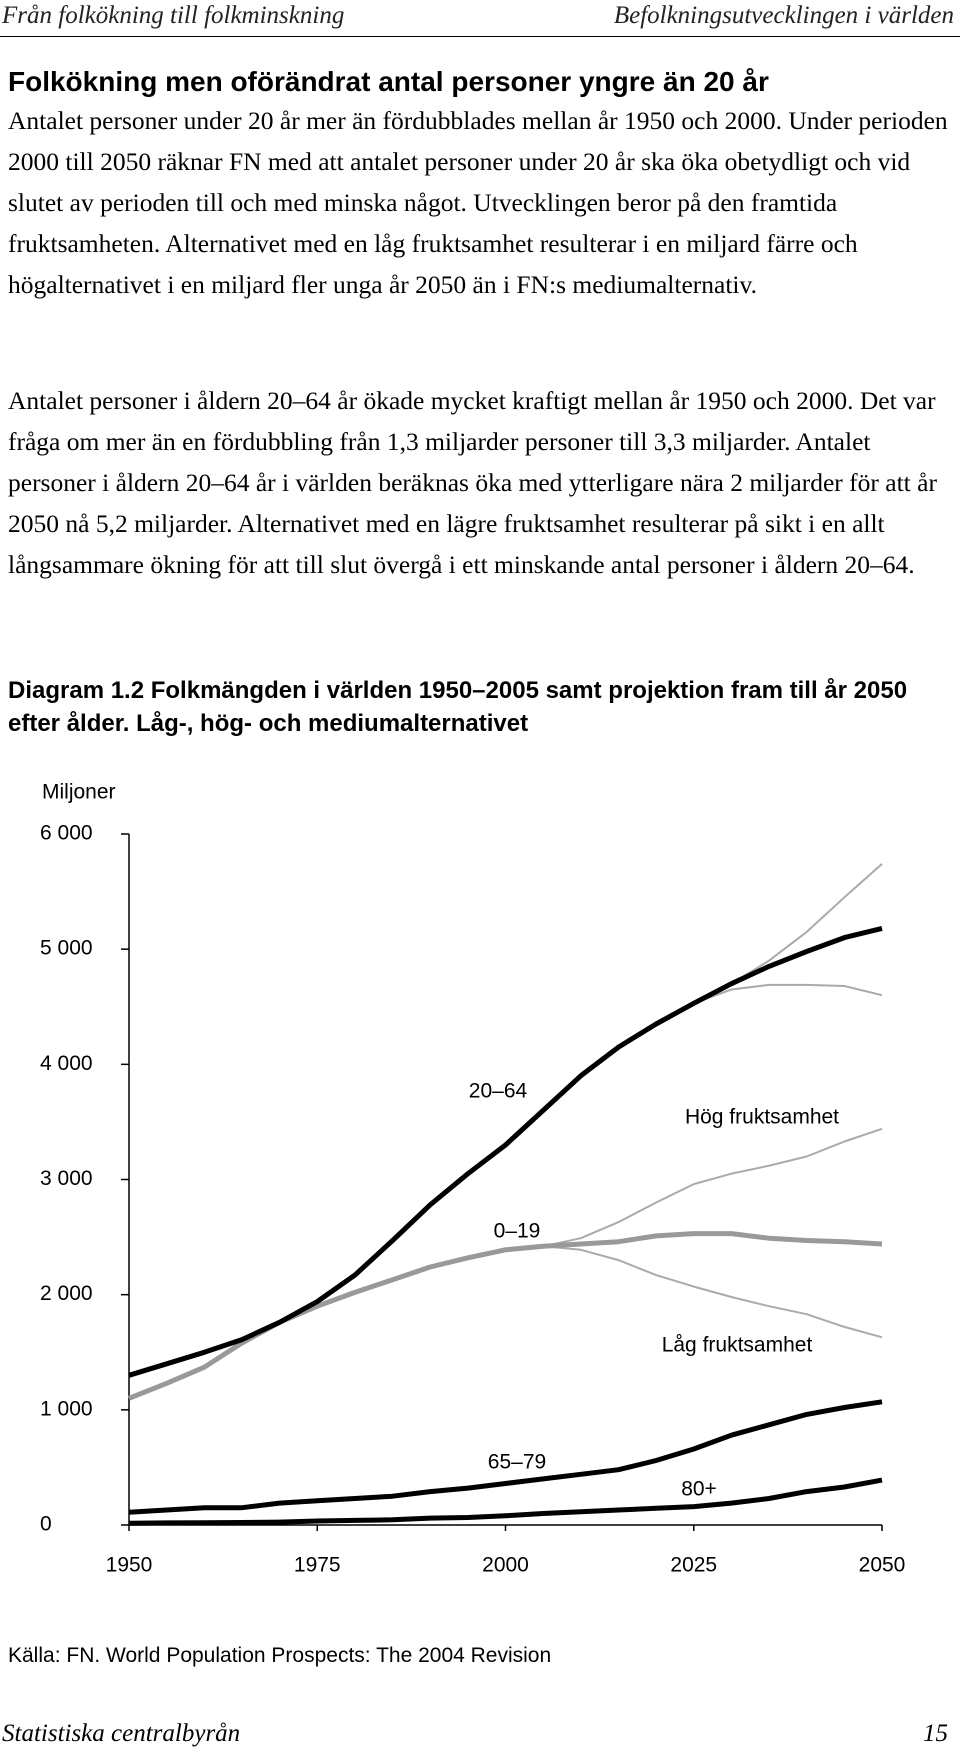  I want to click on annotation: 80+, so click(699, 1489).